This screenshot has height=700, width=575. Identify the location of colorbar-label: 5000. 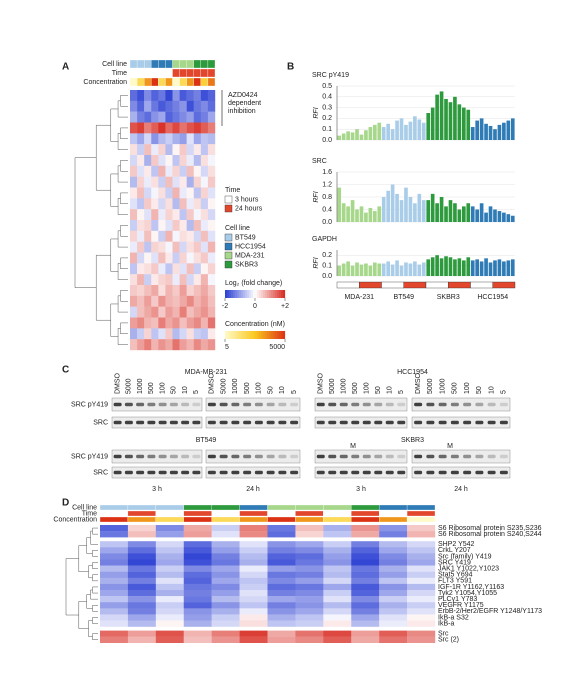
(277, 347).